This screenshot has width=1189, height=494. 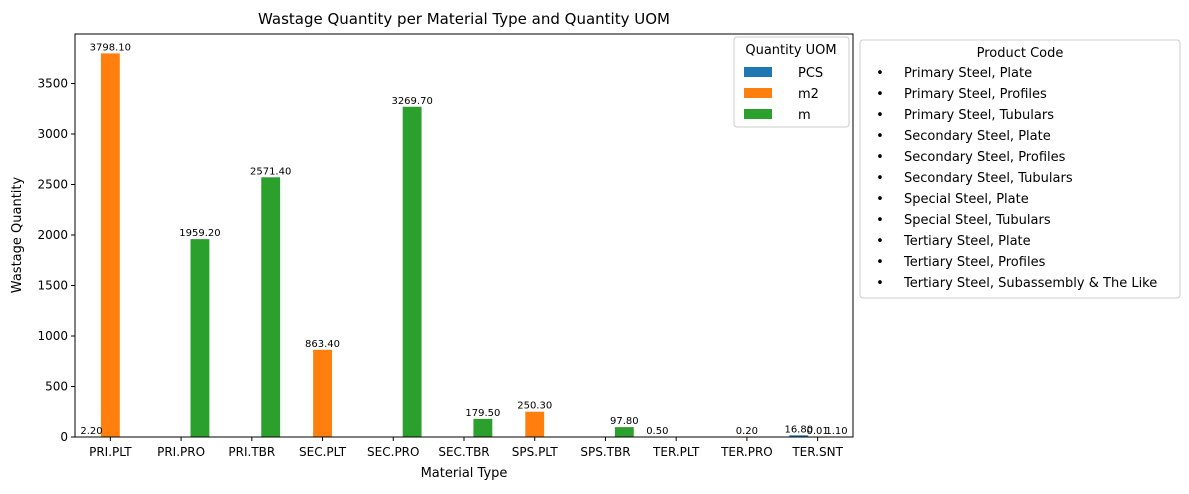 I want to click on y-tick-label: 2500, so click(x=52, y=184).